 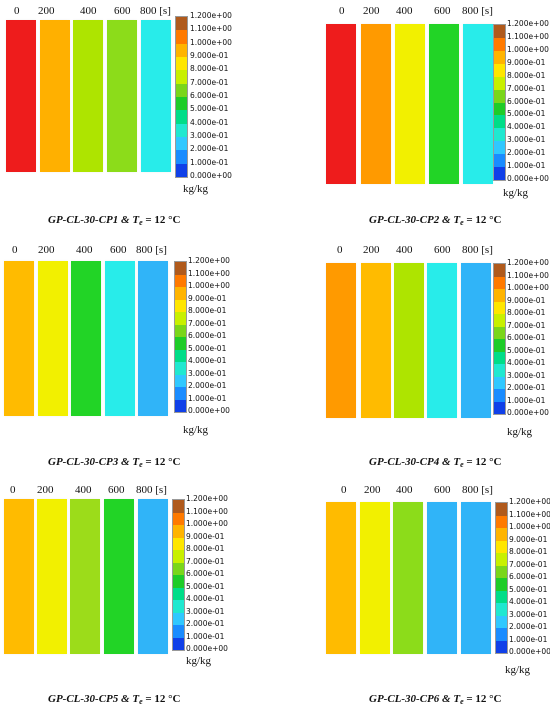 I want to click on panel-caption: GP-CL-30-CP4 & Te = 12 °C, so click(x=435, y=462).